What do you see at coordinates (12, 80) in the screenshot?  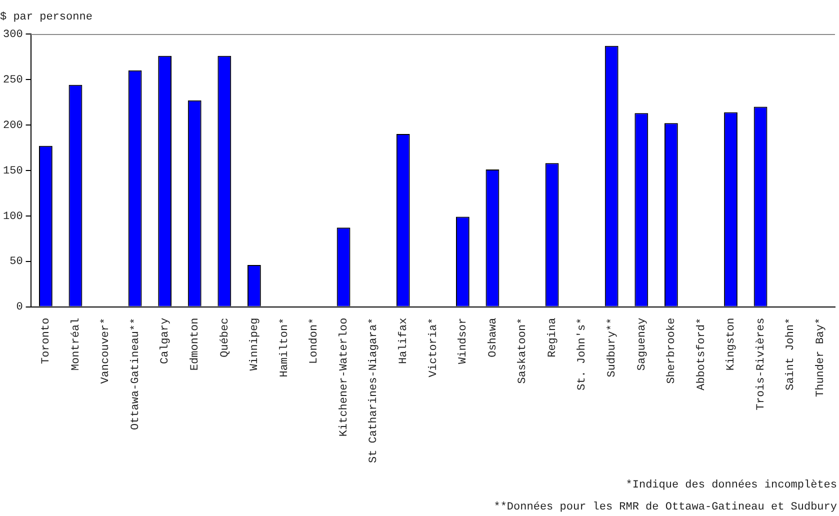 I see `y-tick-label: 250` at bounding box center [12, 80].